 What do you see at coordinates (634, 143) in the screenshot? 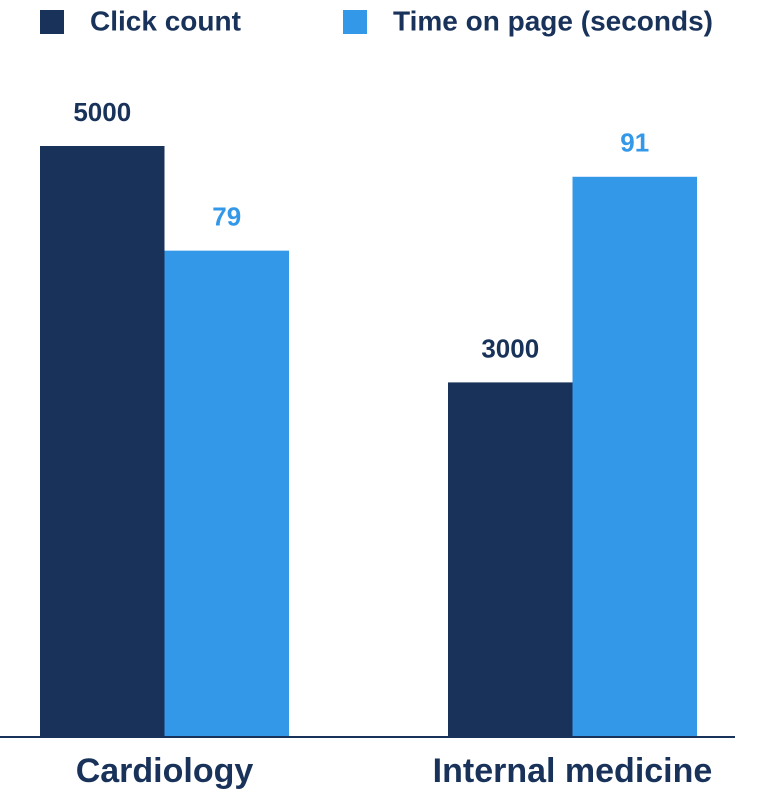
I see `value-label: 91` at bounding box center [634, 143].